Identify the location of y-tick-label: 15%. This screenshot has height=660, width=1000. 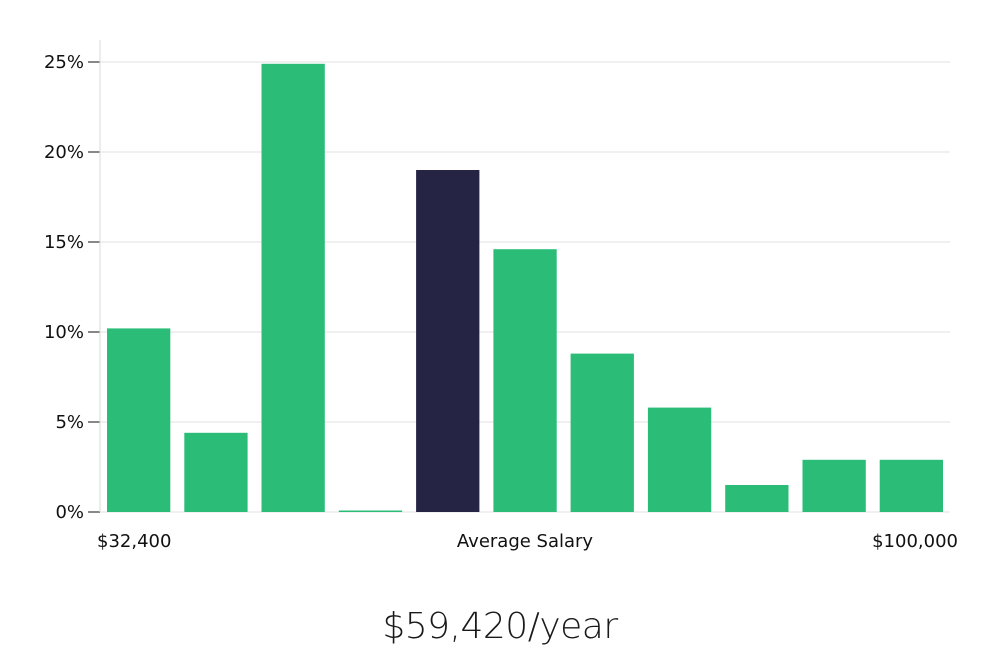
(64, 242).